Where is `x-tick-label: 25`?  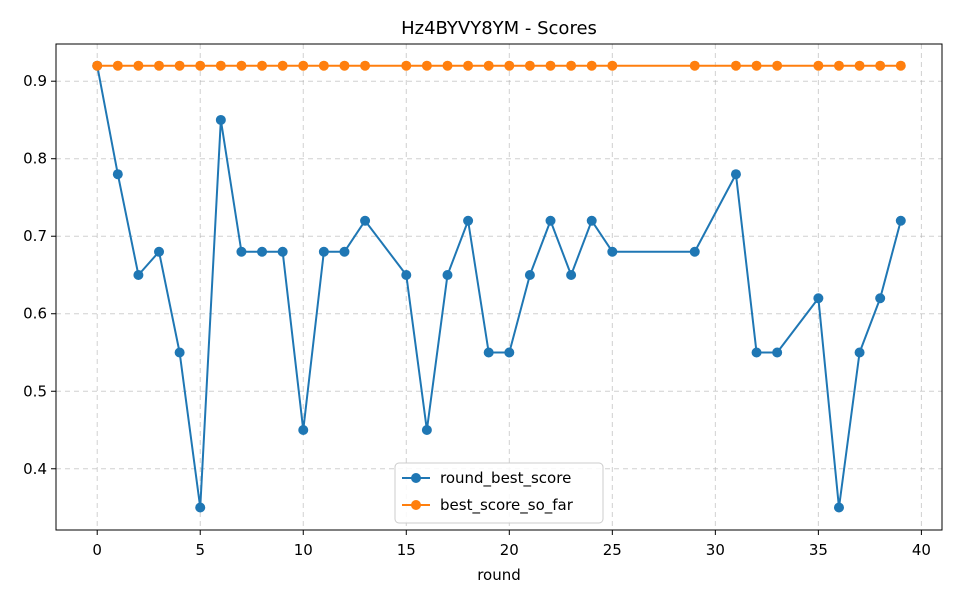 x-tick-label: 25 is located at coordinates (612, 550).